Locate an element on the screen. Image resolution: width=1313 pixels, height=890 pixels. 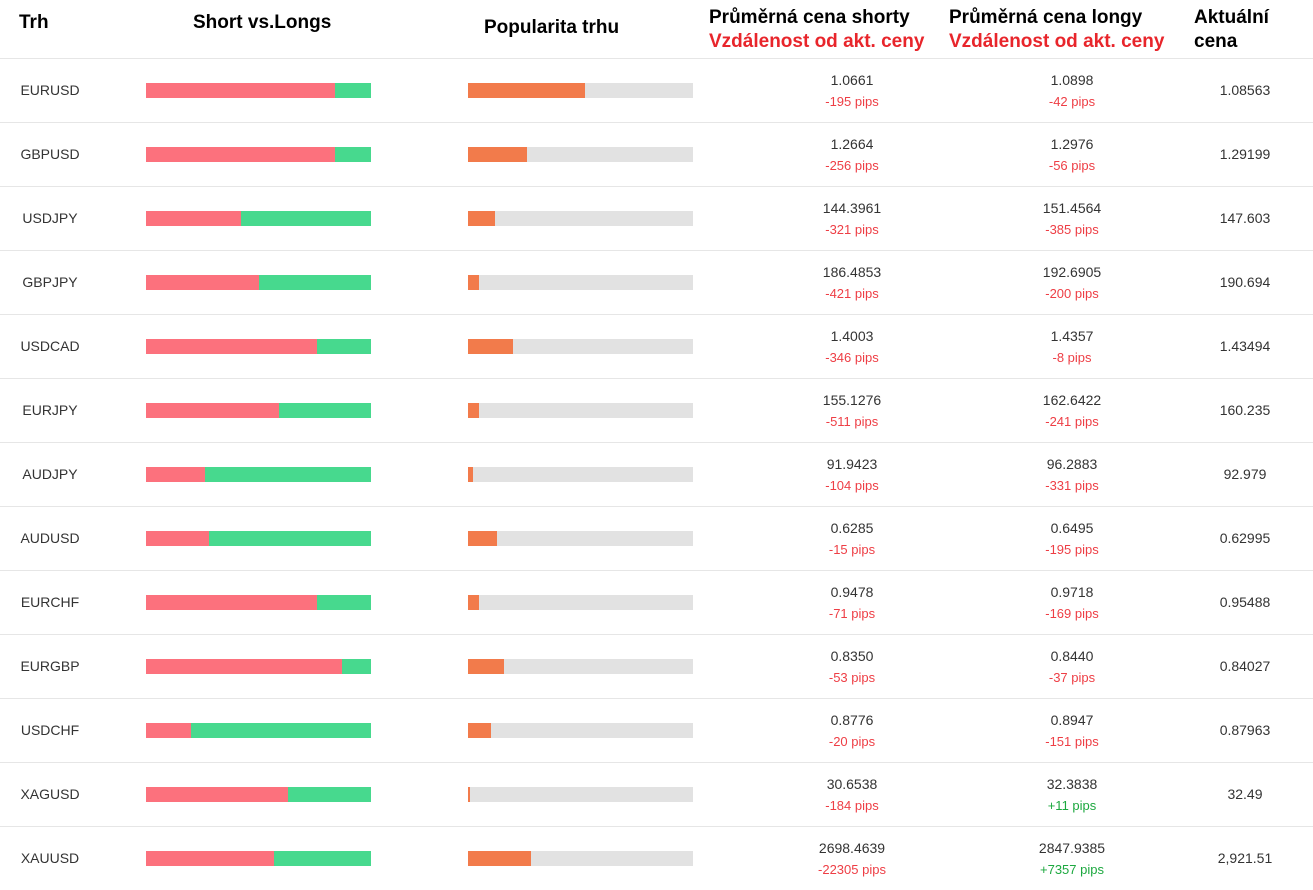
avg-short-price: 0.9478 is located at coordinates (852, 592).